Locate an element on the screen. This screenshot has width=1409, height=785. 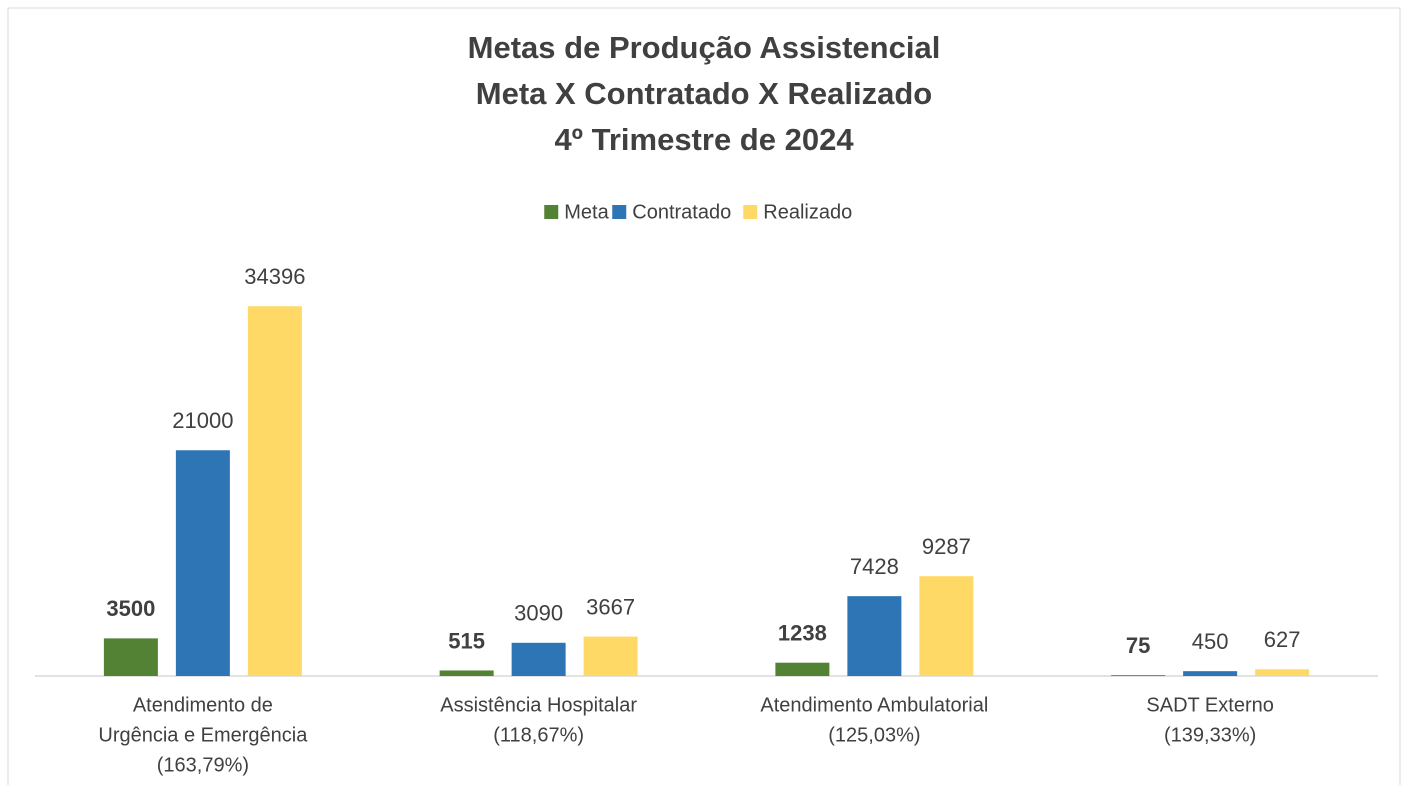
value-label: 34396 is located at coordinates (274, 276).